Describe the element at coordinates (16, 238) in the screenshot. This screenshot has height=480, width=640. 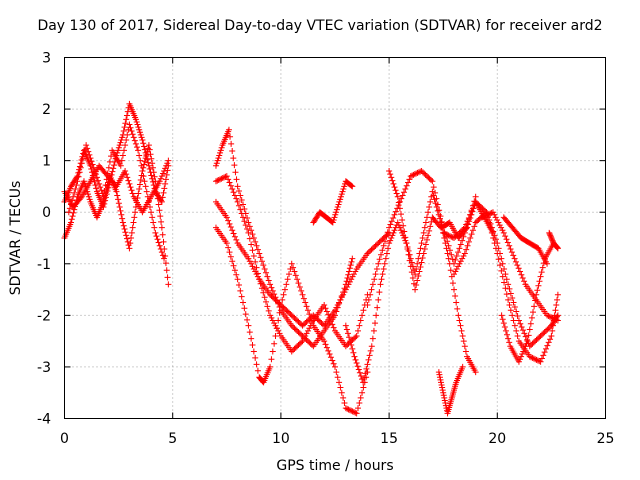
I see `y-axis-label: SDTVAR / TECUs` at that location.